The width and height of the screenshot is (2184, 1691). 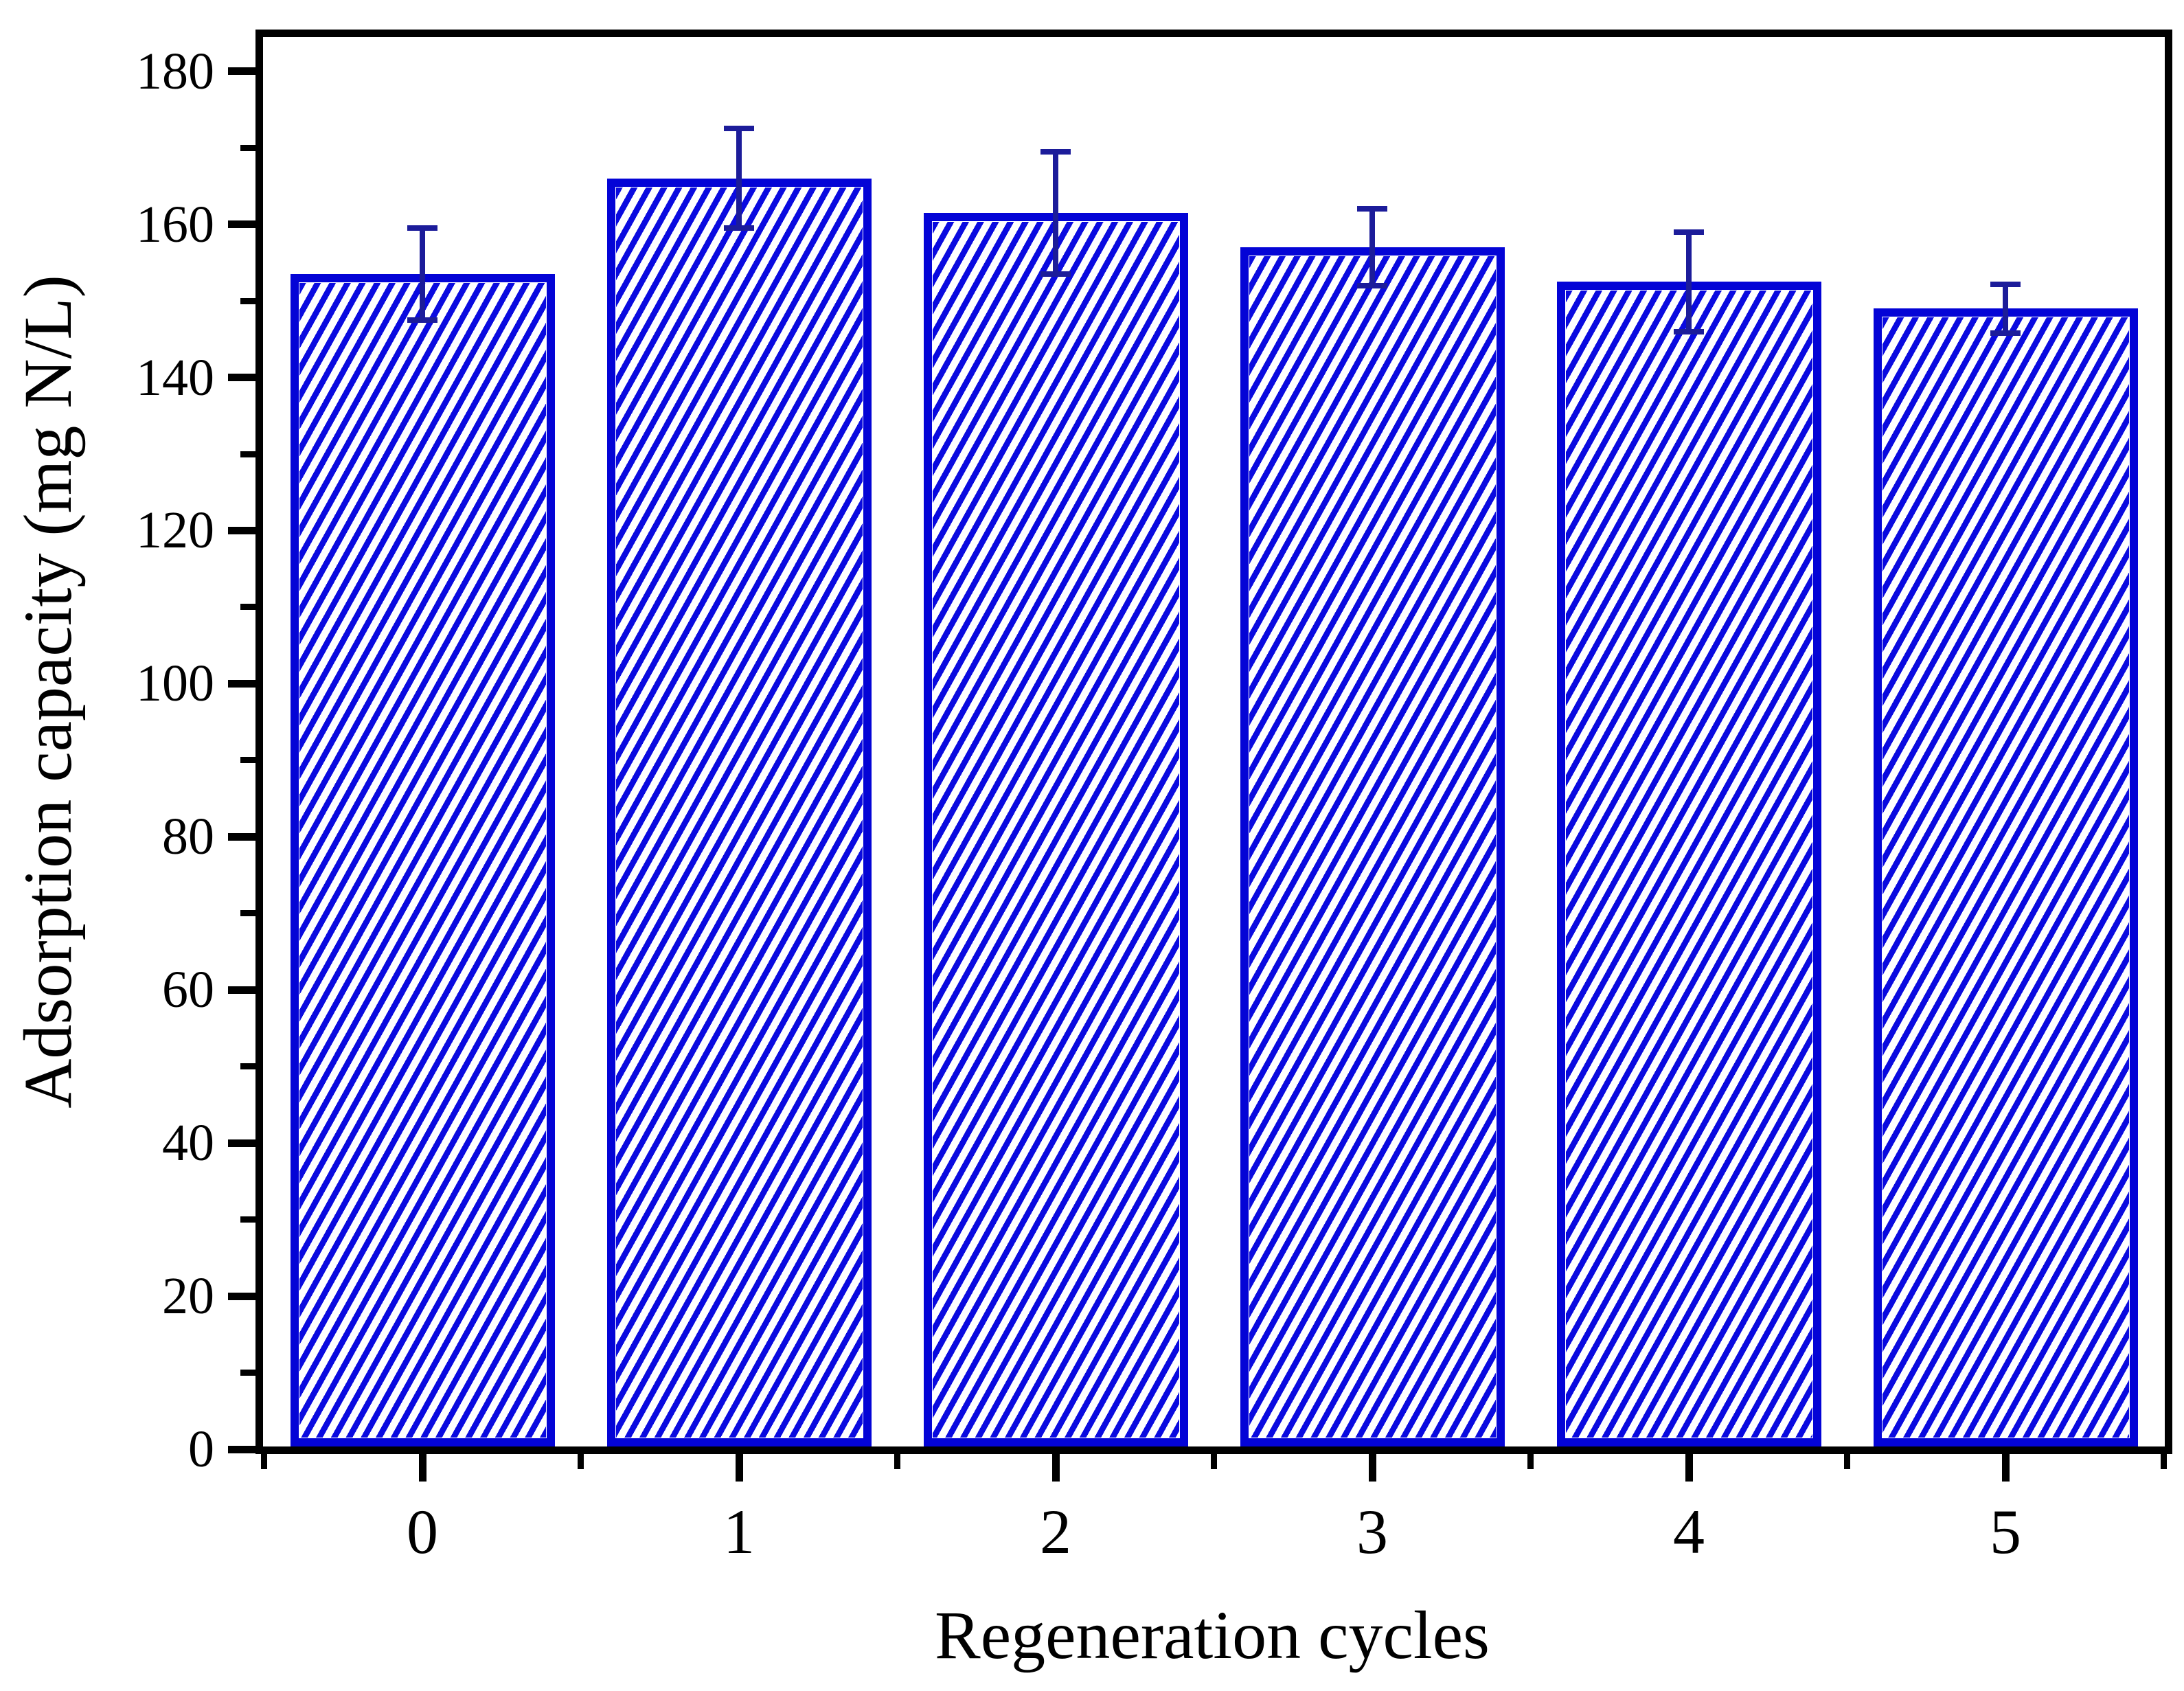 I want to click on x-tick-label: 3, so click(x=1372, y=1532).